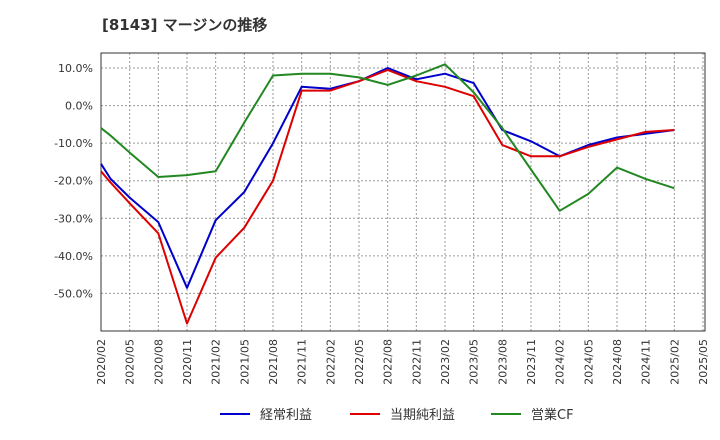 This screenshot has width=720, height=440. I want to click on x-tick-label: 2023/11, so click(531, 362).